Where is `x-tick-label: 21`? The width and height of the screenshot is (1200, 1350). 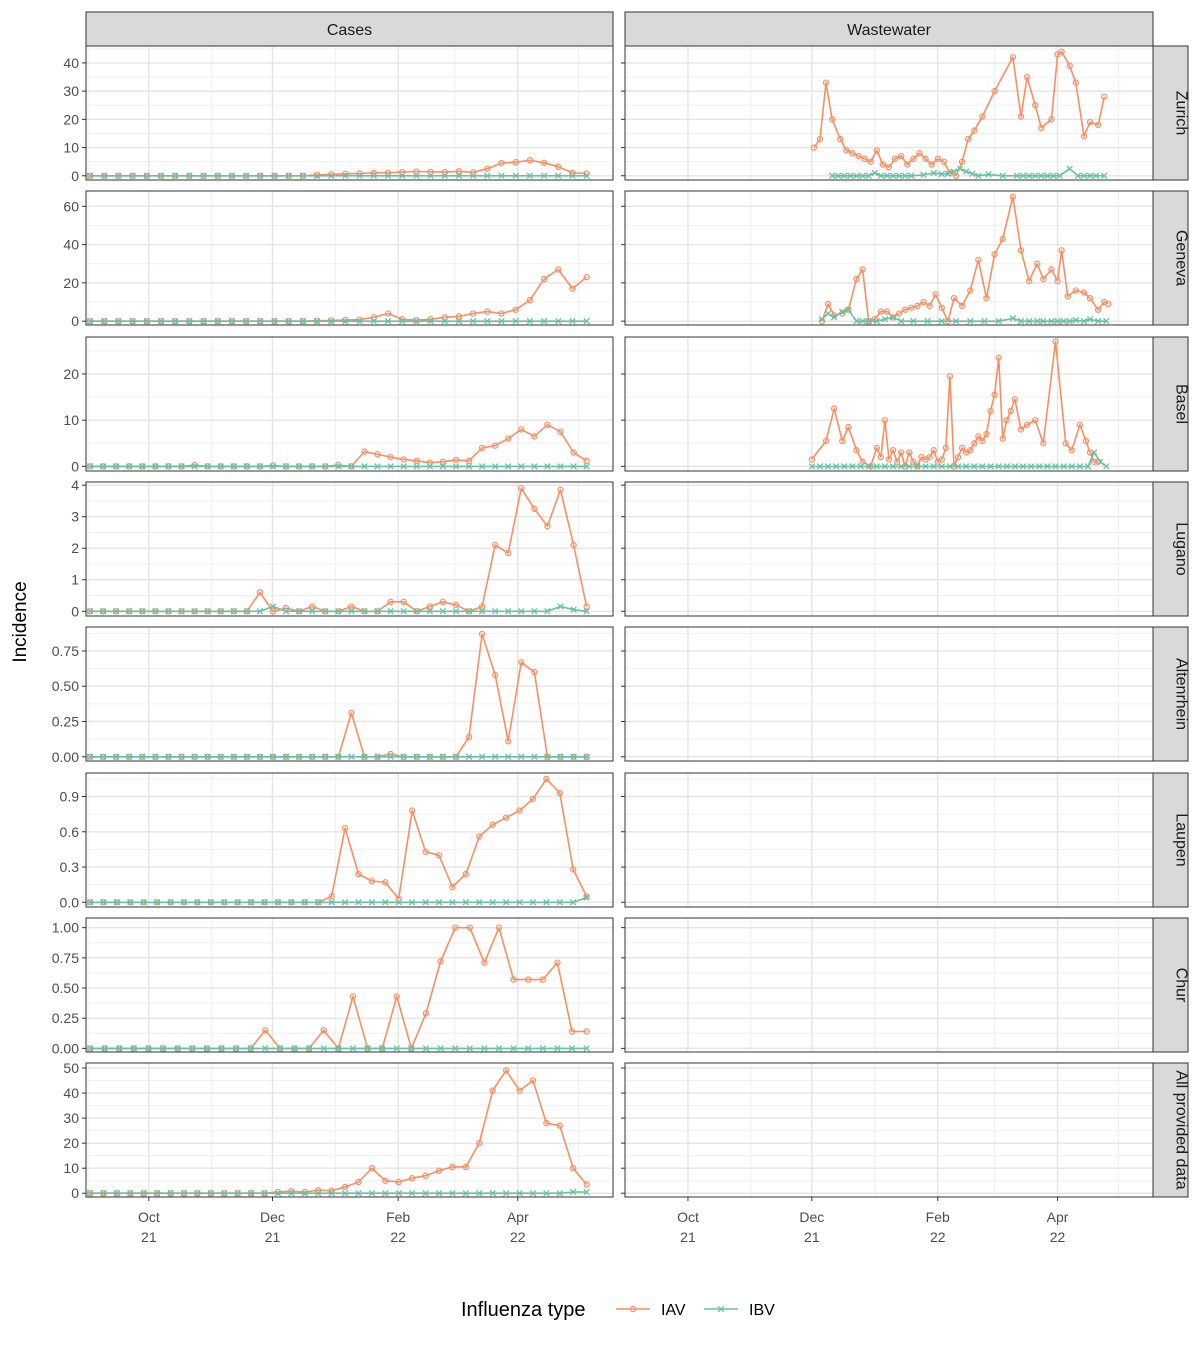 x-tick-label: 21 is located at coordinates (149, 1237).